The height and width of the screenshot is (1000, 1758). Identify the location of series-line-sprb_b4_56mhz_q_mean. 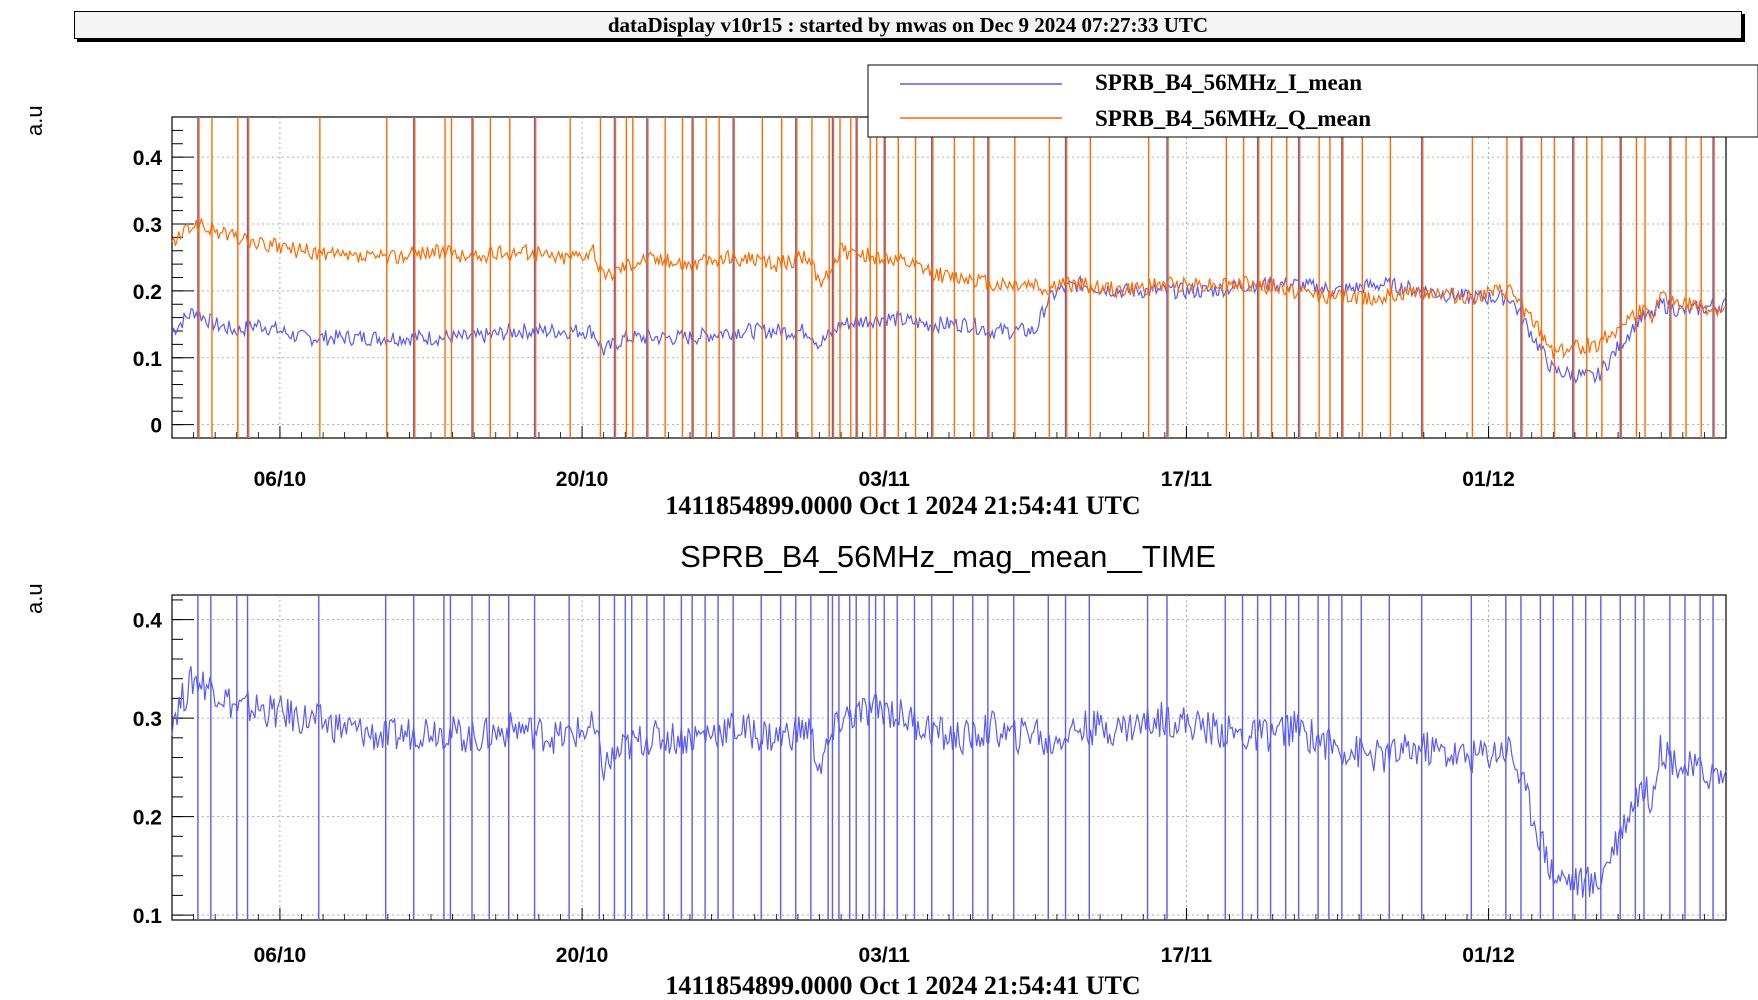
(949, 288).